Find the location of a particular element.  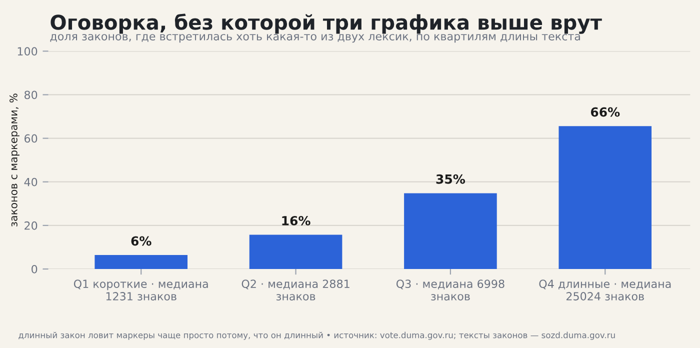

chart-subtitle: доля законов, где встретилась хоть какая-то из двух лексик, по квартилям длины текста is located at coordinates (315, 38).